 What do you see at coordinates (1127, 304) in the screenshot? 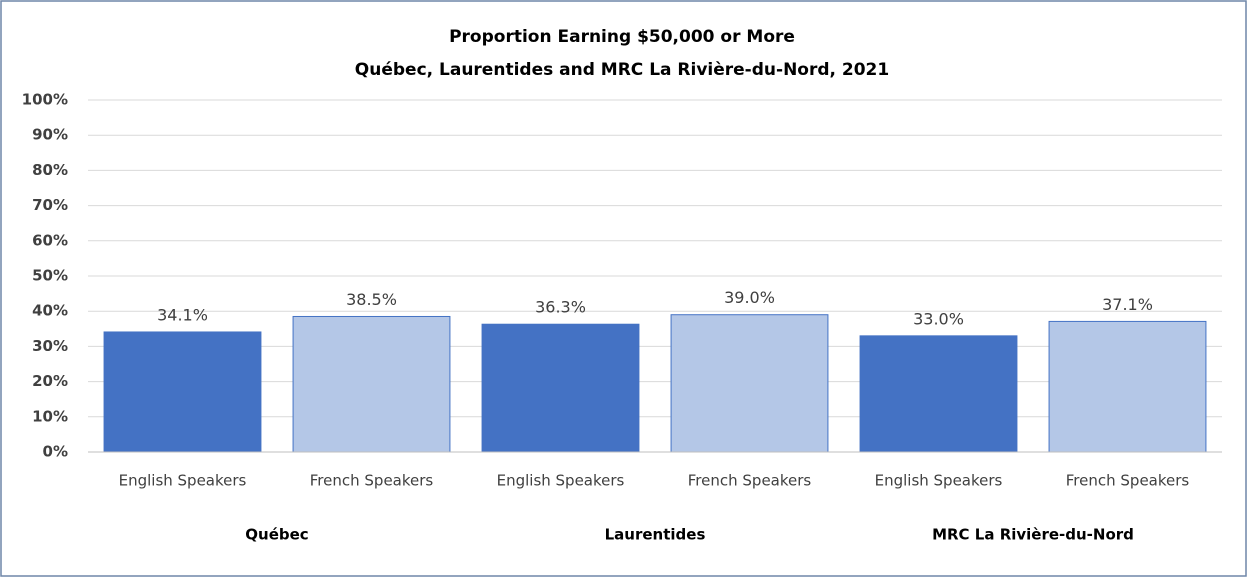
I see `value-label: 37.1%` at bounding box center [1127, 304].